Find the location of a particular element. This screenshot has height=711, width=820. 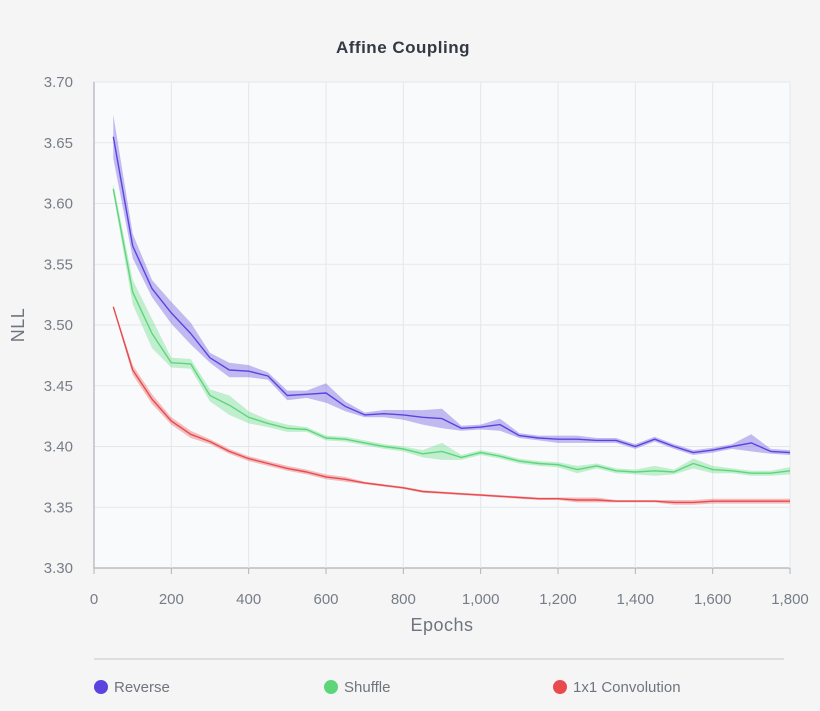

legend-marker-reverse is located at coordinates (101, 687).